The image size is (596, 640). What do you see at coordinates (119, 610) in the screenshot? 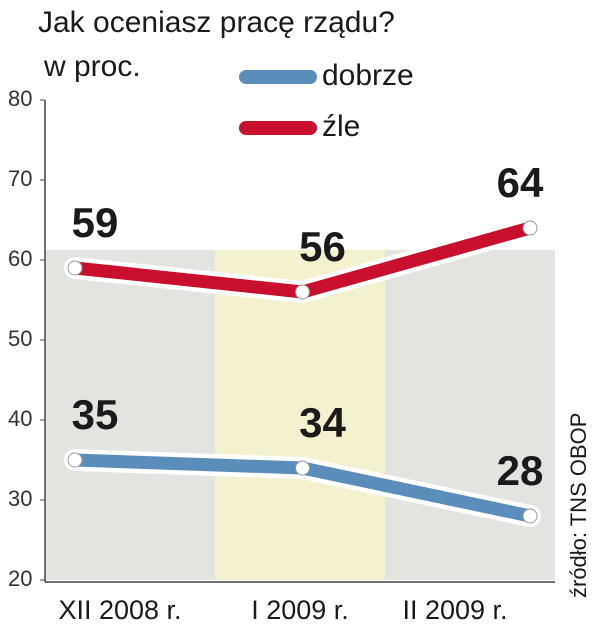
I see `x-tick-label: XII 2008 r.` at bounding box center [119, 610].